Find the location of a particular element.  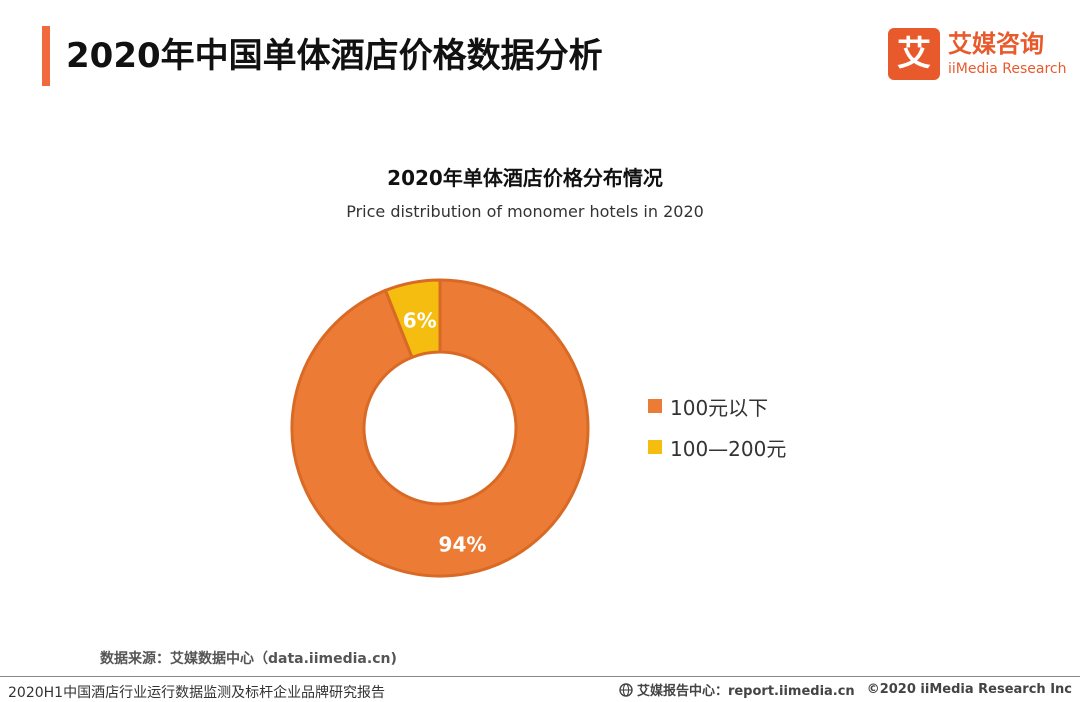

iimedia-logo: 艾 艾媒咨询 iiMedia Research is located at coordinates (978, 56).